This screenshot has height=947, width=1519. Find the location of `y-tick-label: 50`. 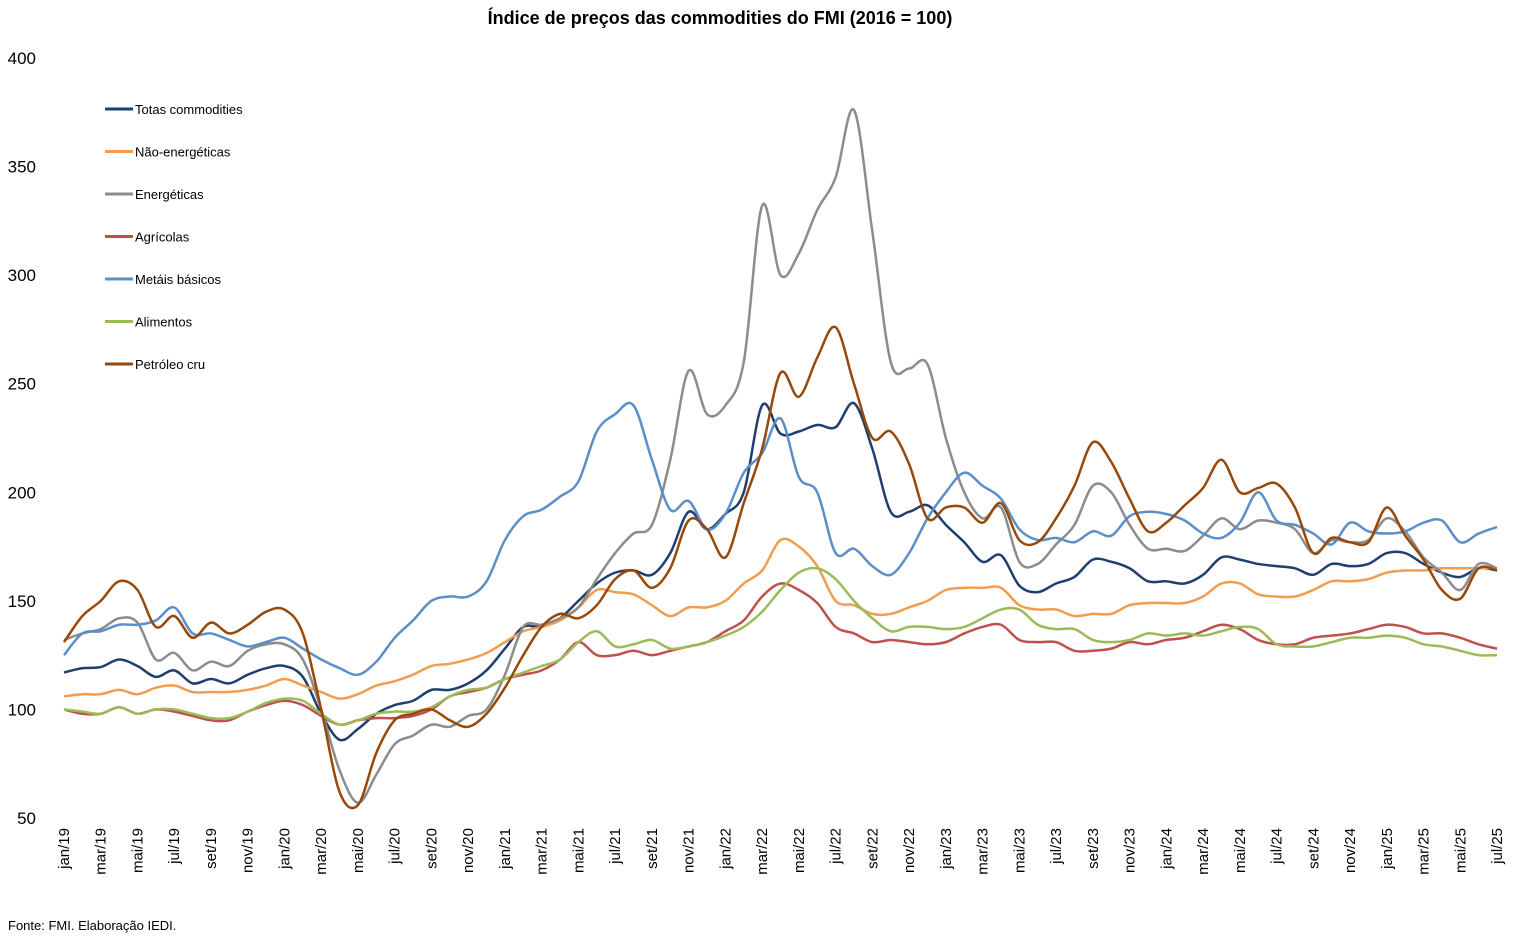

y-tick-label: 50 is located at coordinates (26, 818).